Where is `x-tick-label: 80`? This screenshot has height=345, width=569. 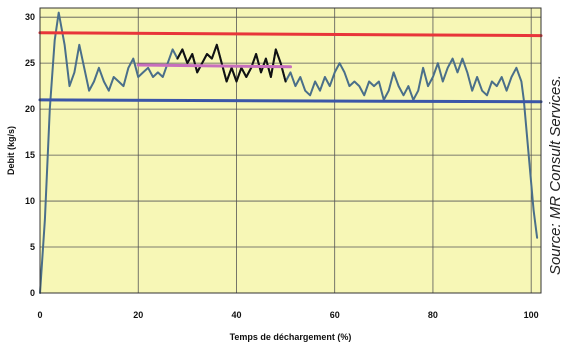
x-tick-label: 80 is located at coordinates (433, 315).